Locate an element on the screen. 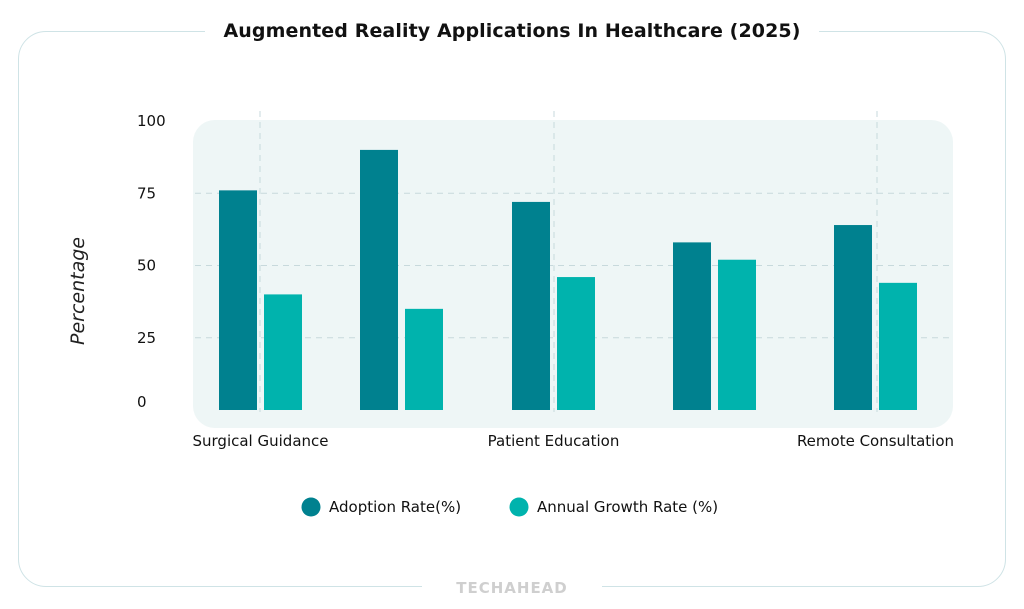 The width and height of the screenshot is (1024, 609). legend-label: Annual Growth Rate (%) is located at coordinates (627, 507).